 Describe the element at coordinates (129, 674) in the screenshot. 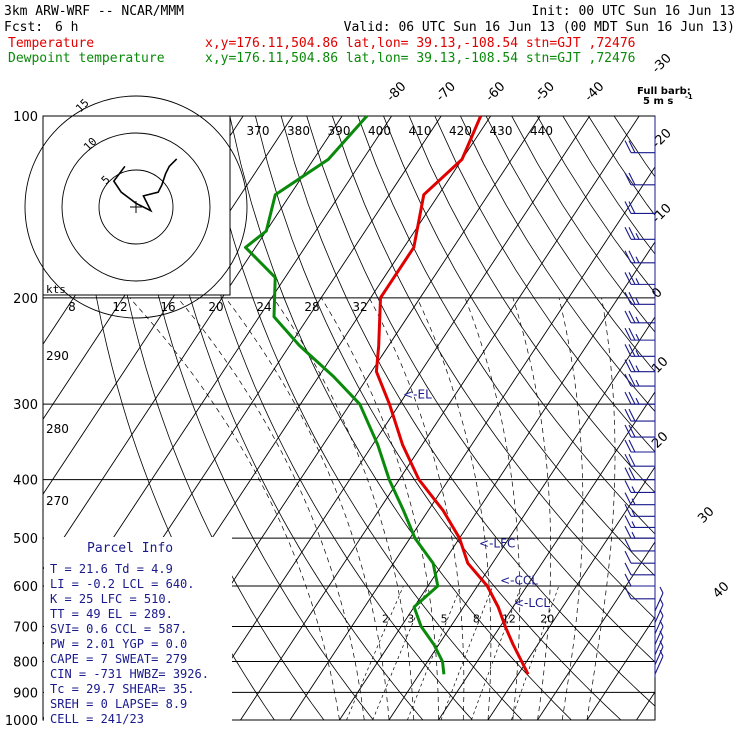

I see `parcel-row: CIN = -731 HWBZ= 3926.` at that location.